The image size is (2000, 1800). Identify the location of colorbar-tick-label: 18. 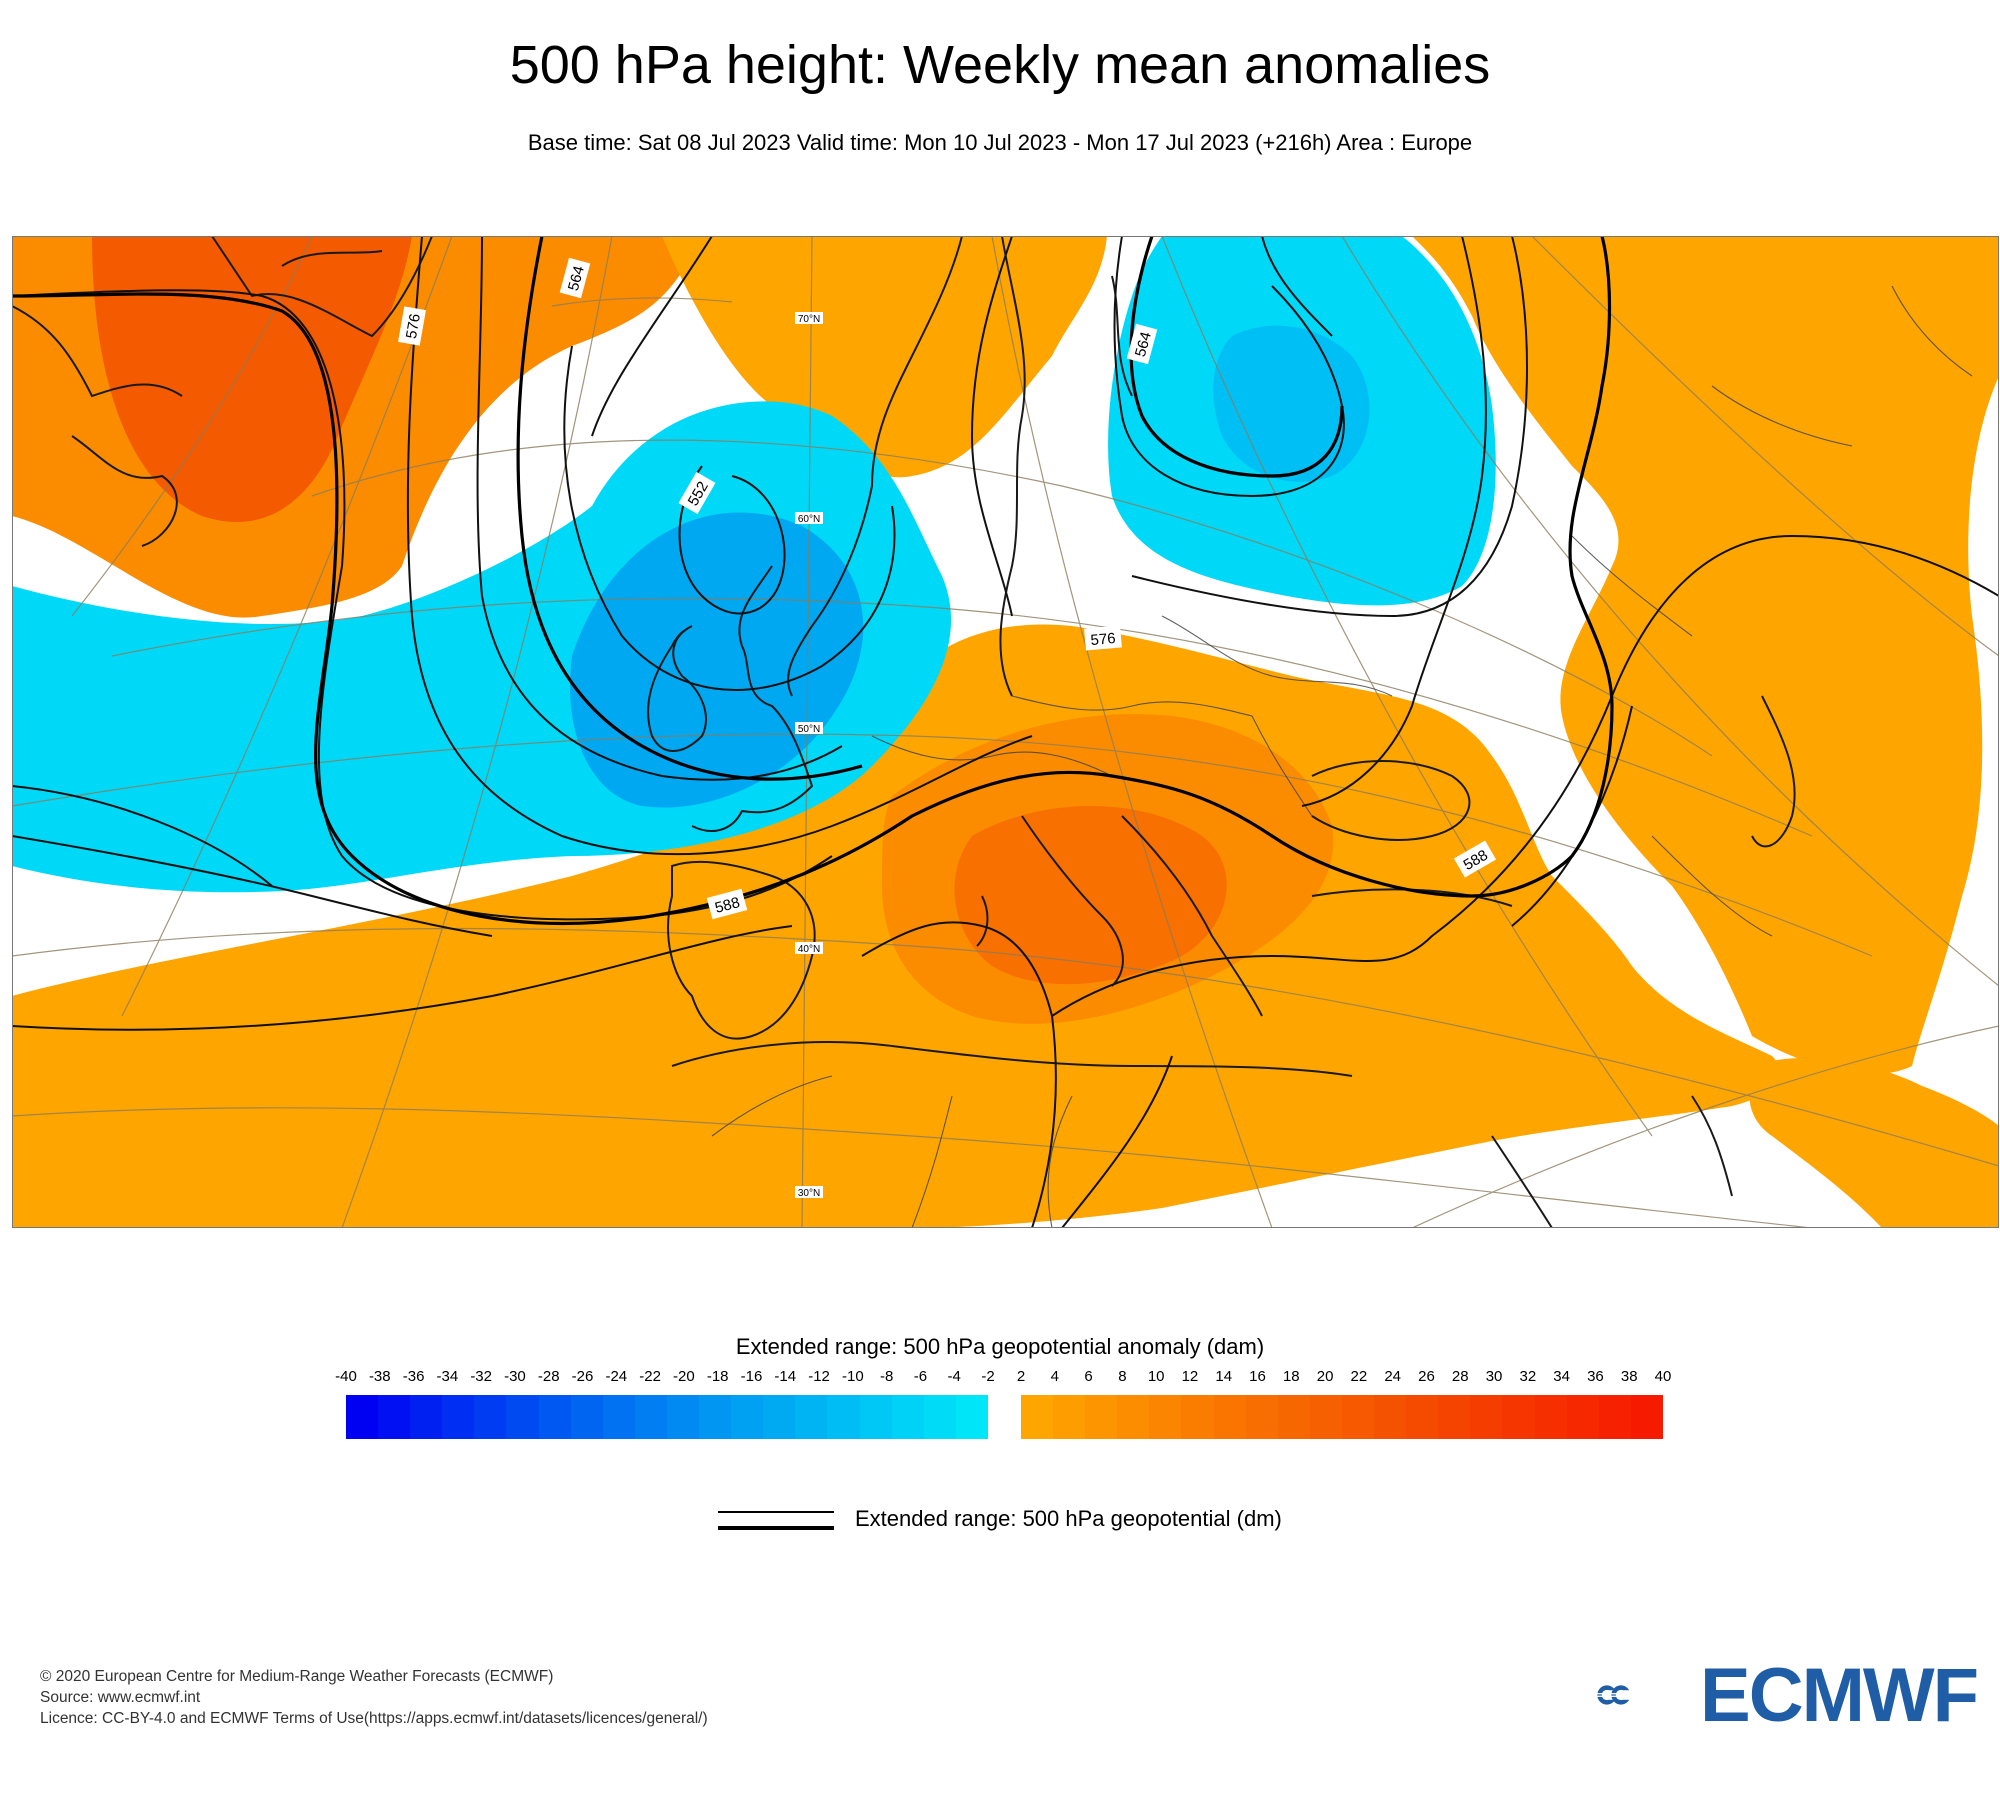
(1291, 1376).